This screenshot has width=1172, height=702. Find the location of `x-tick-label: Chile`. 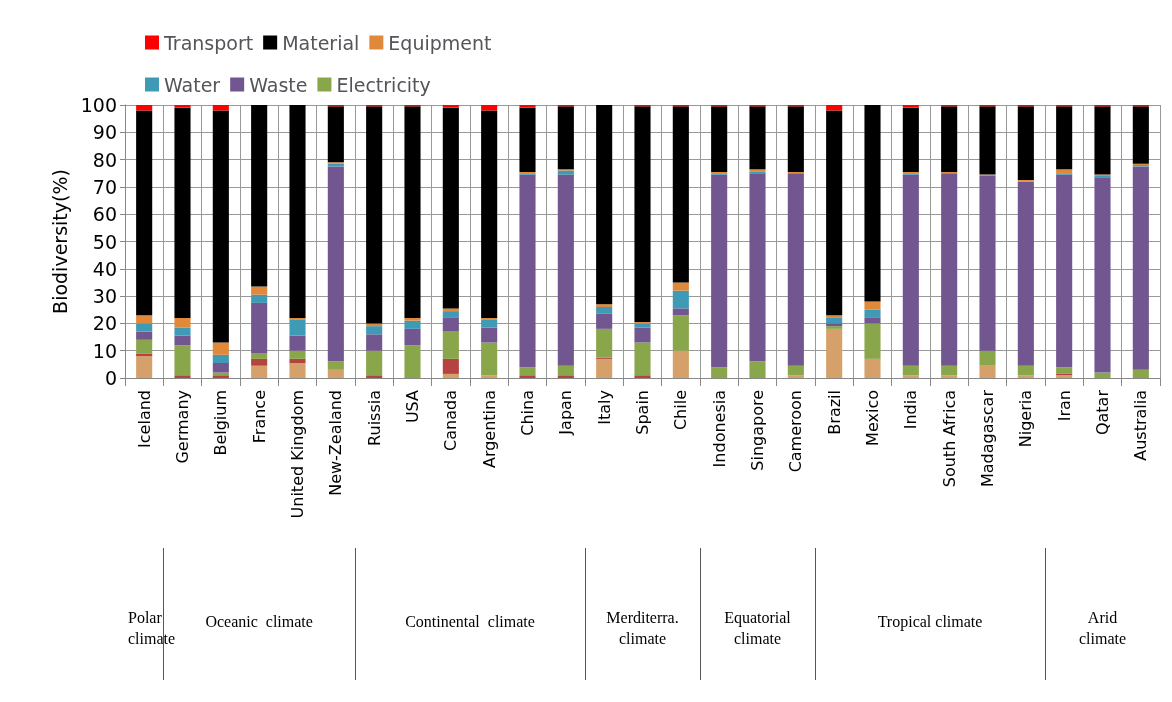

x-tick-label: Chile is located at coordinates (681, 410).